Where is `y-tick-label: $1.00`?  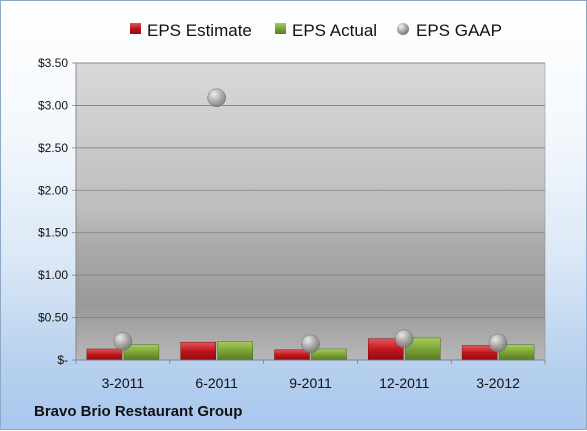 y-tick-label: $1.00 is located at coordinates (53, 275).